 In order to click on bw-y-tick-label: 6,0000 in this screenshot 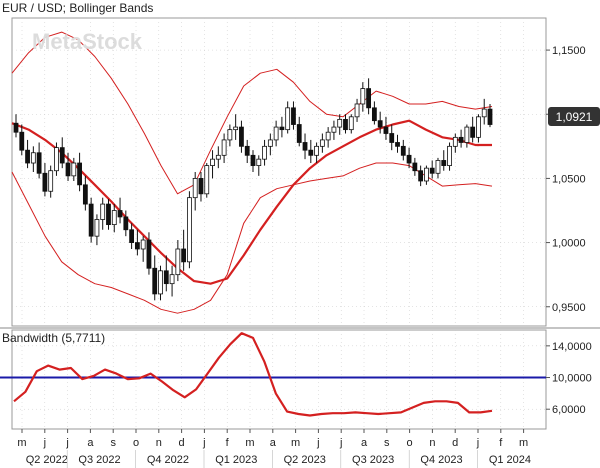, I will do `click(569, 410)`.